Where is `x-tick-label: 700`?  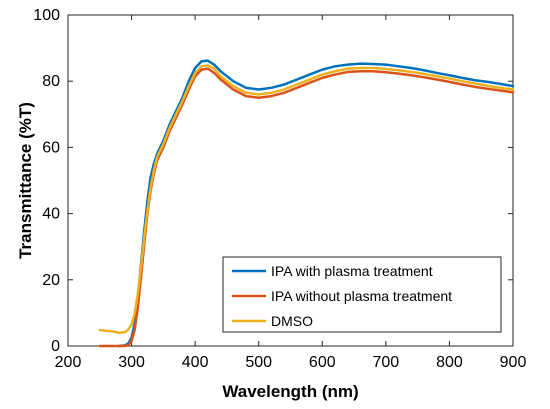
x-tick-label: 700 is located at coordinates (386, 362).